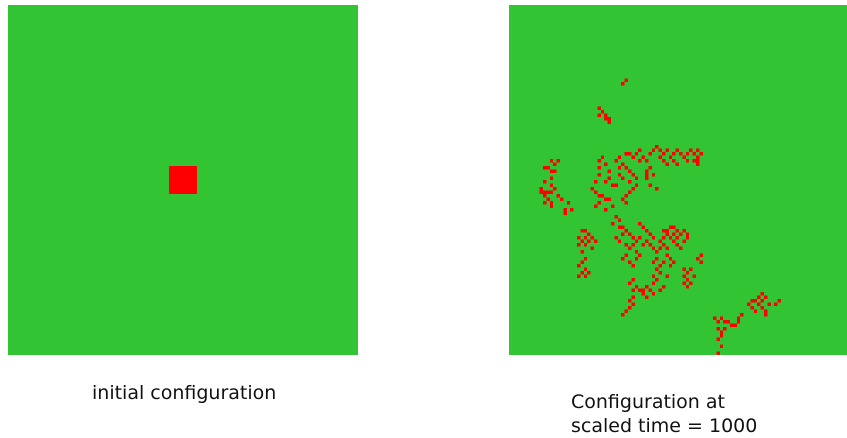 Image resolution: width=847 pixels, height=438 pixels. Describe the element at coordinates (648, 402) in the screenshot. I see `final-caption-line1: Configuration at` at that location.